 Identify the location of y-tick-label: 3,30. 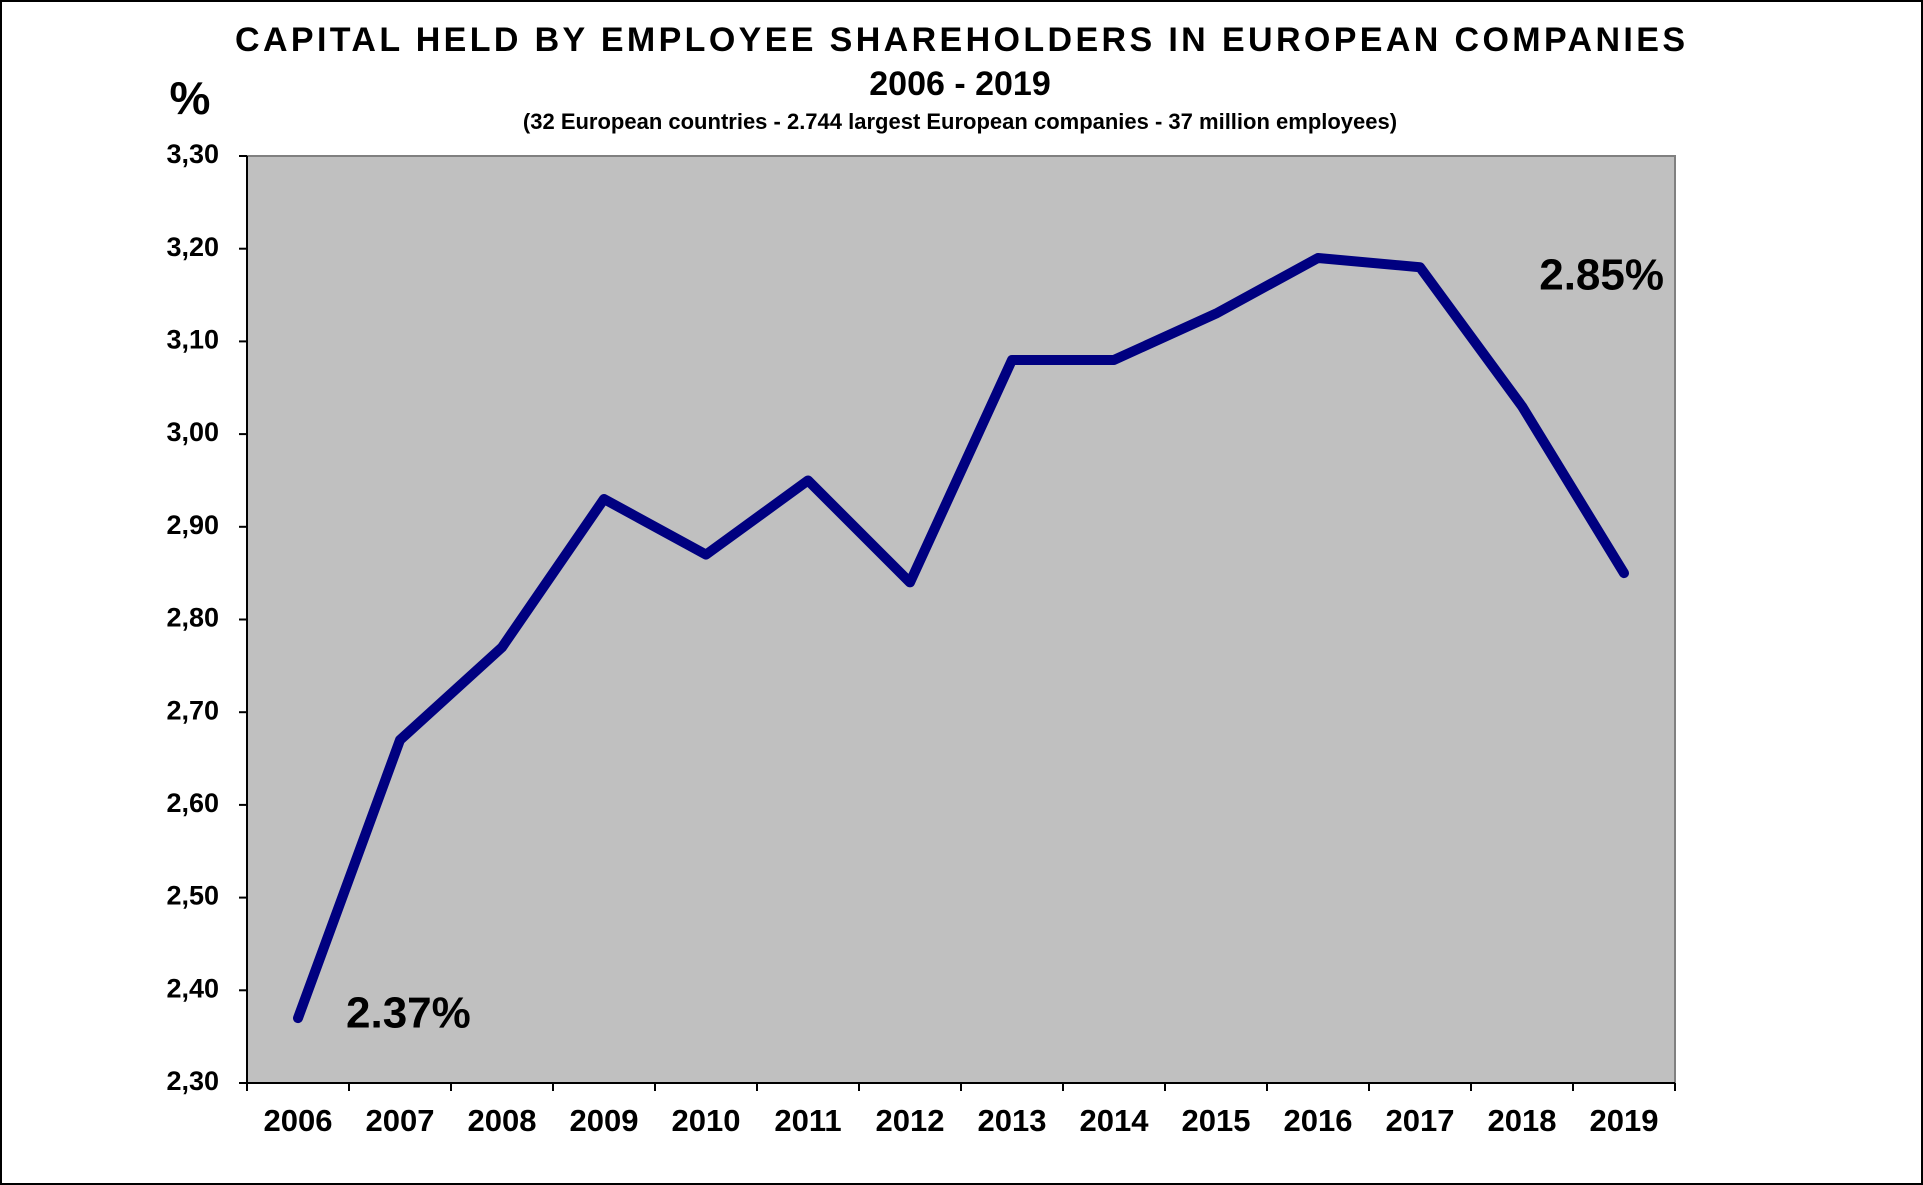
(192, 154).